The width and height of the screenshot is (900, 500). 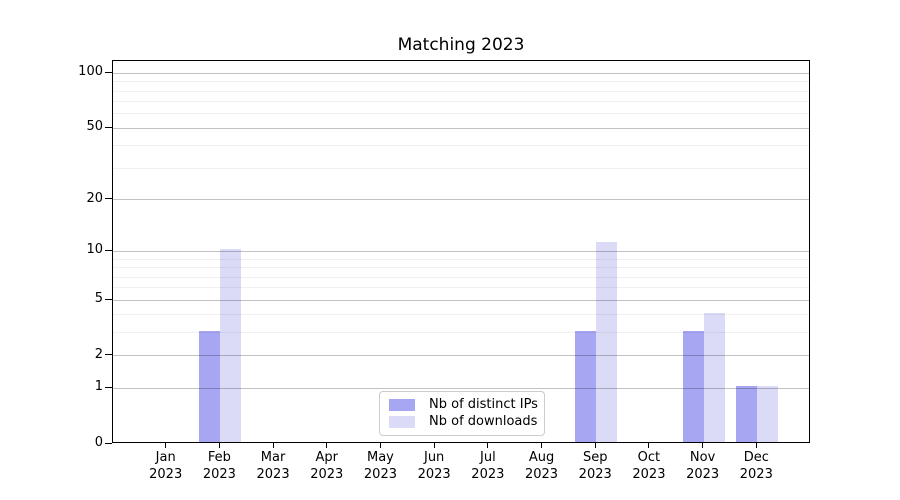 What do you see at coordinates (98, 442) in the screenshot?
I see `y-tick-label-0: 0` at bounding box center [98, 442].